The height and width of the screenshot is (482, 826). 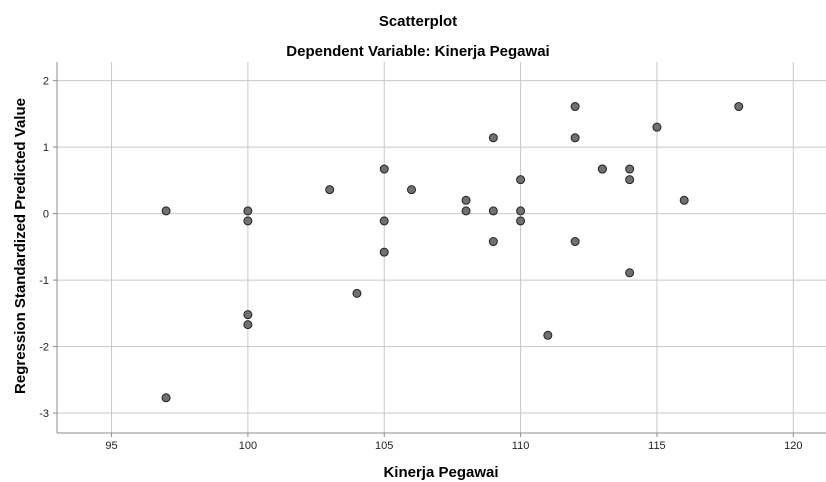 What do you see at coordinates (20, 246) in the screenshot?
I see `y-axis-label: Regression Standardized Predicted Value` at bounding box center [20, 246].